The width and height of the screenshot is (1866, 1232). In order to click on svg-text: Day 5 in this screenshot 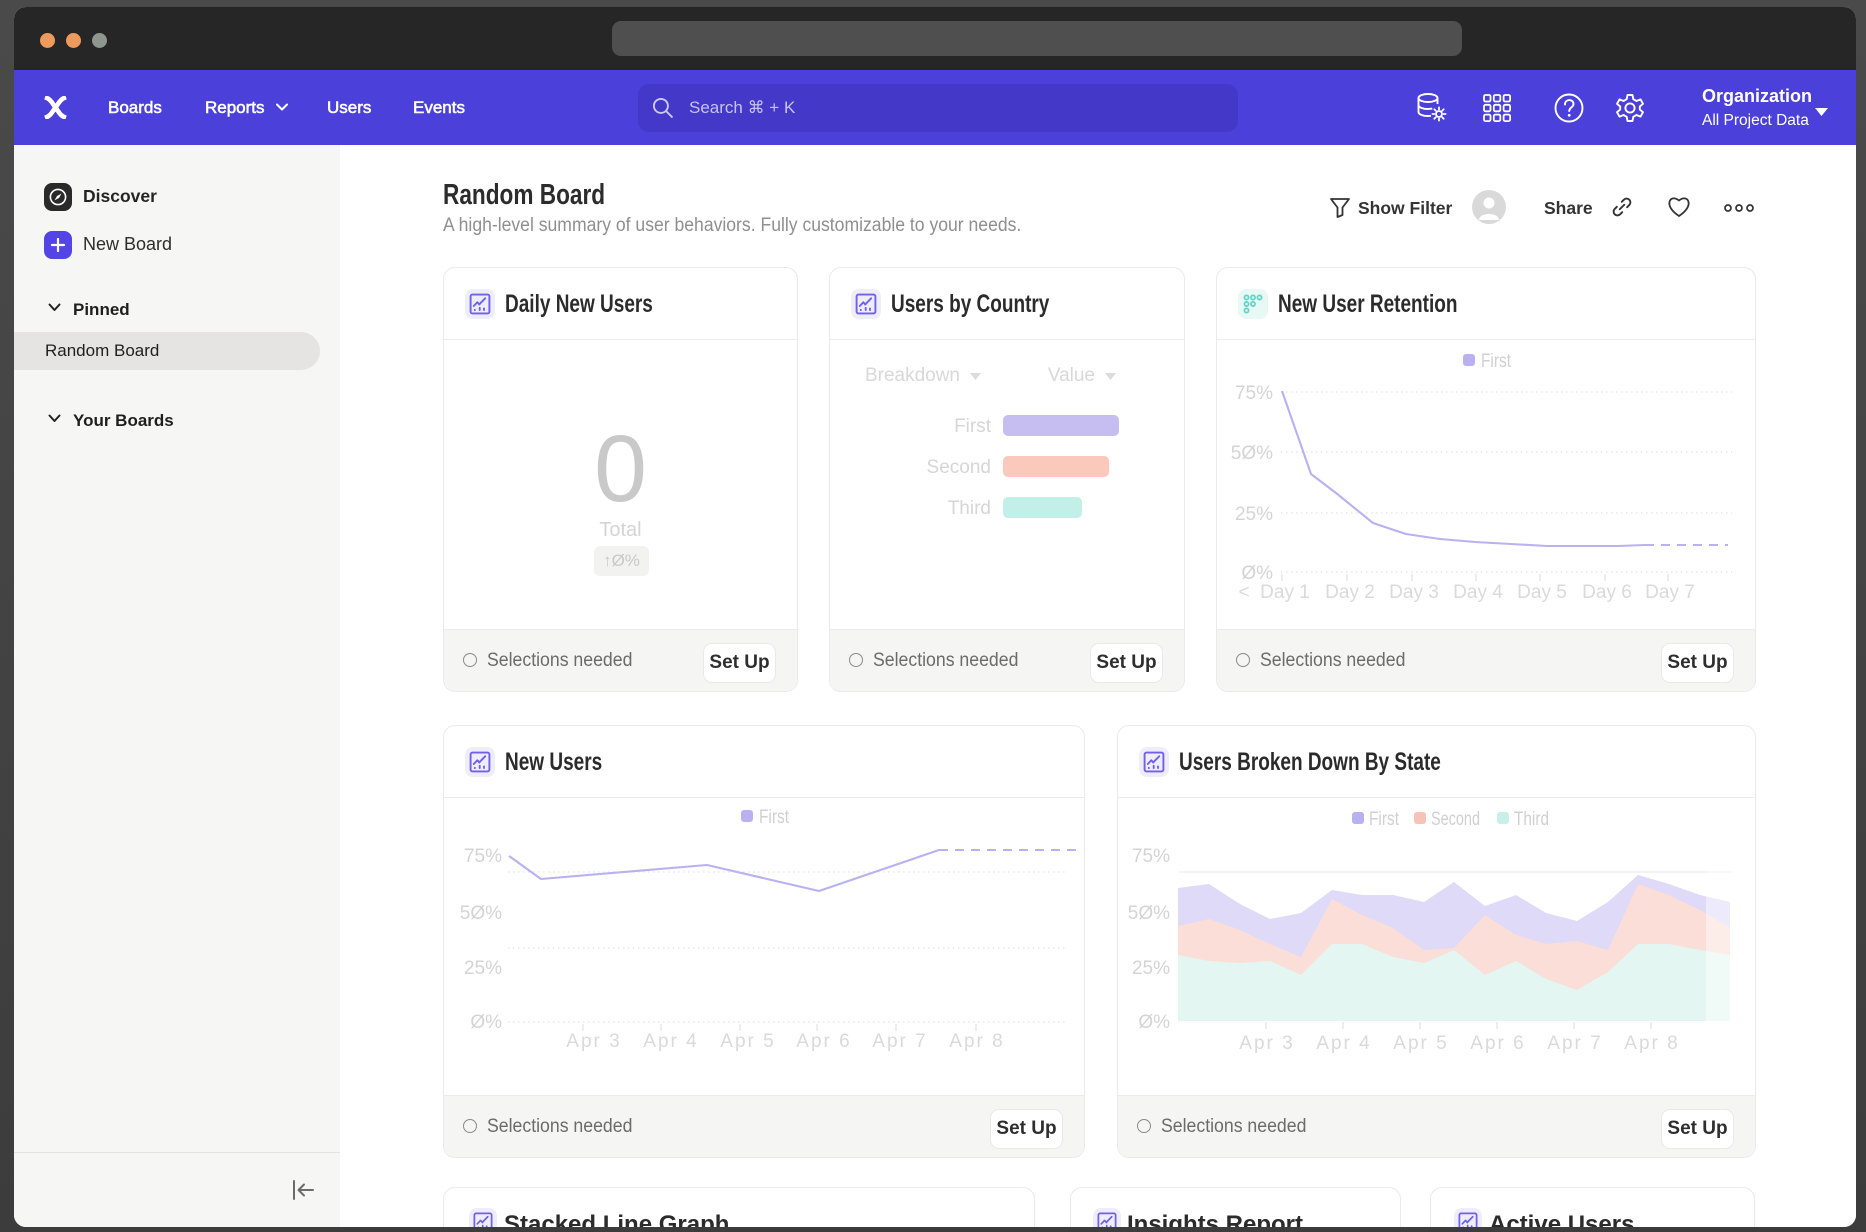, I will do `click(1542, 592)`.